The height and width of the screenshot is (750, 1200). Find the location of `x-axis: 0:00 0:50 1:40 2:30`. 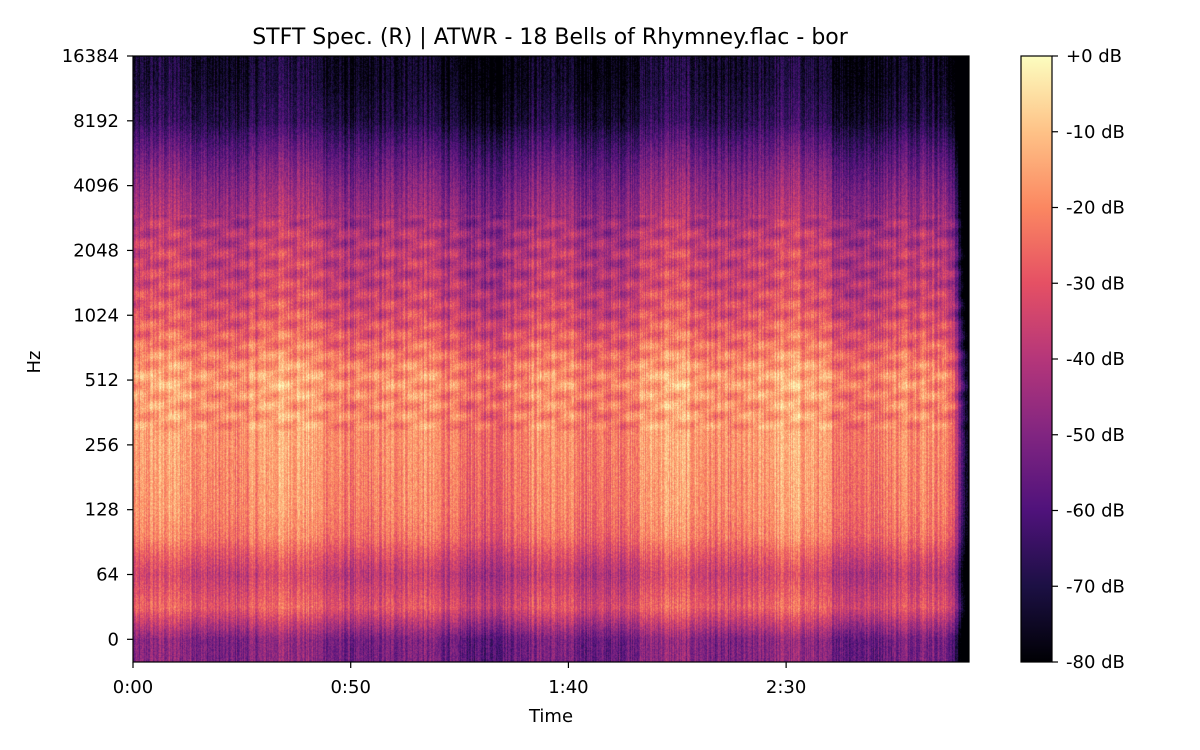

x-axis: 0:00 0:50 1:40 2:30 is located at coordinates (459, 680).